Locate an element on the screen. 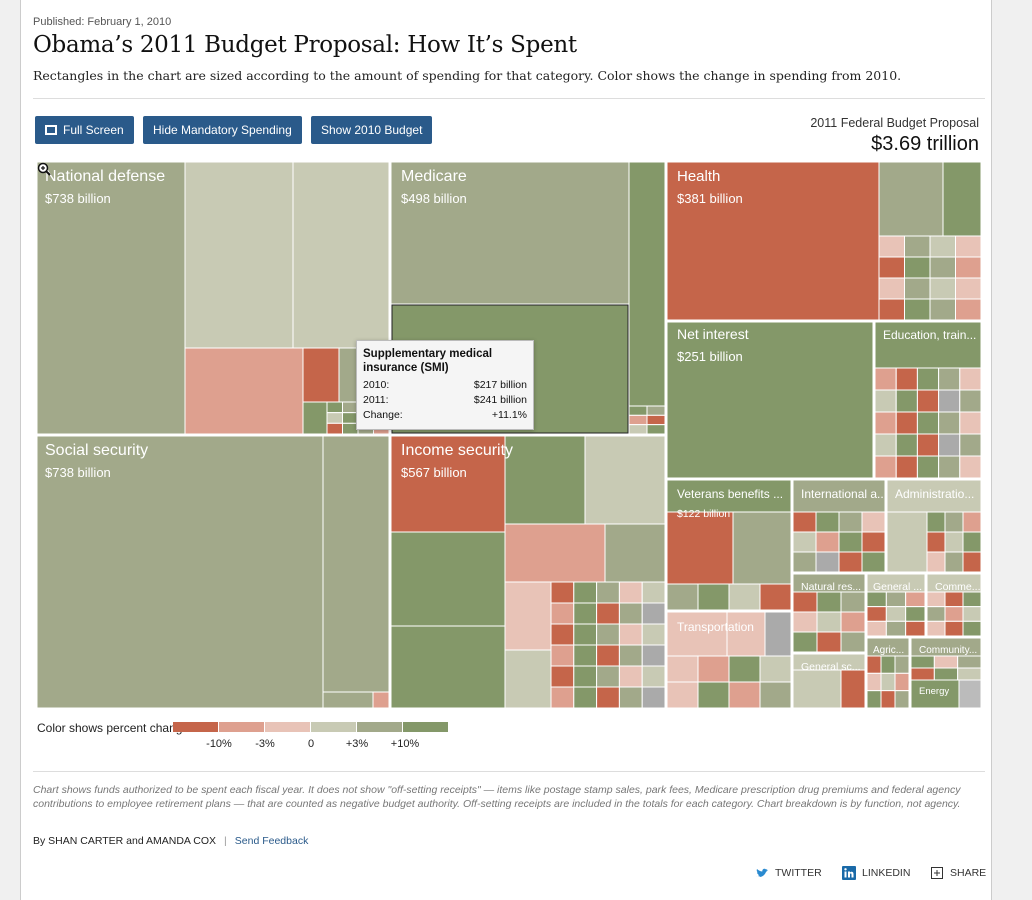  category-energy is located at coordinates (935, 694).